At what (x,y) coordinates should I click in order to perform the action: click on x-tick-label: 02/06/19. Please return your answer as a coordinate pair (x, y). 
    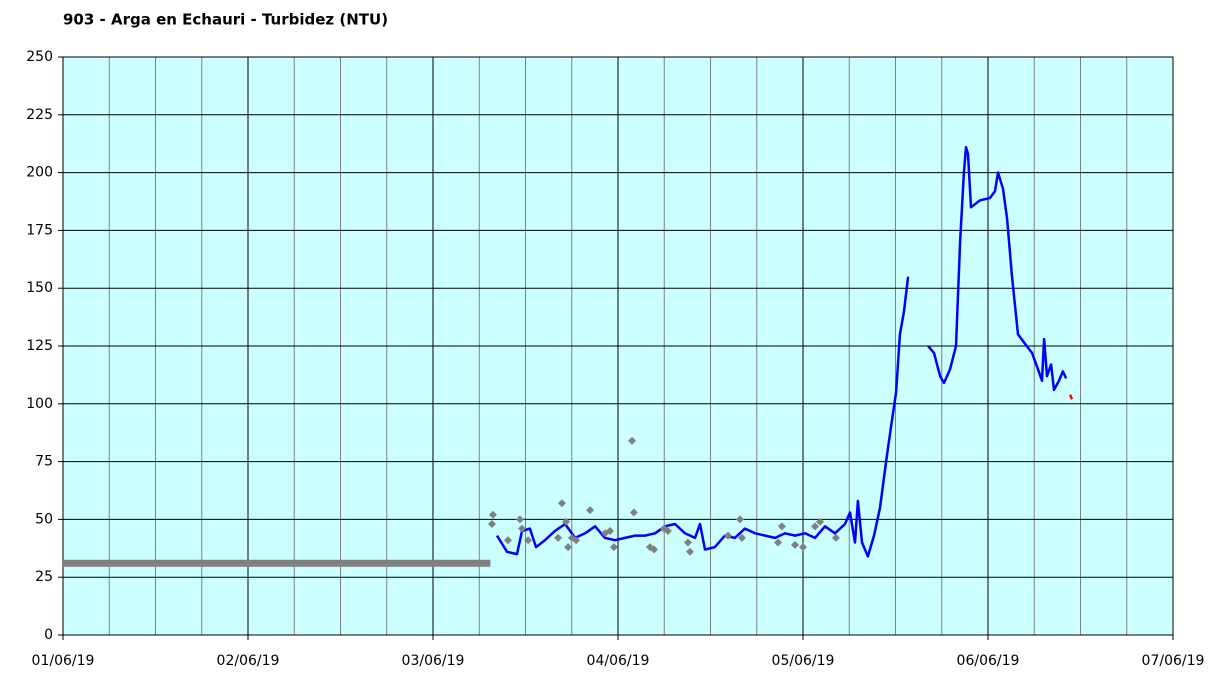
    Looking at the image, I should click on (248, 661).